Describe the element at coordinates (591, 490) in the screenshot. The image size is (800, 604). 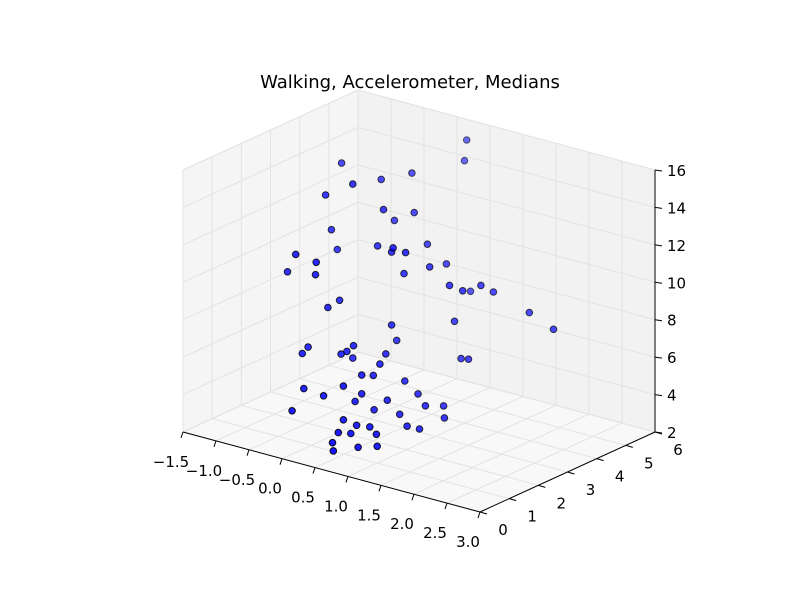
I see `y-tick-label: 3` at that location.